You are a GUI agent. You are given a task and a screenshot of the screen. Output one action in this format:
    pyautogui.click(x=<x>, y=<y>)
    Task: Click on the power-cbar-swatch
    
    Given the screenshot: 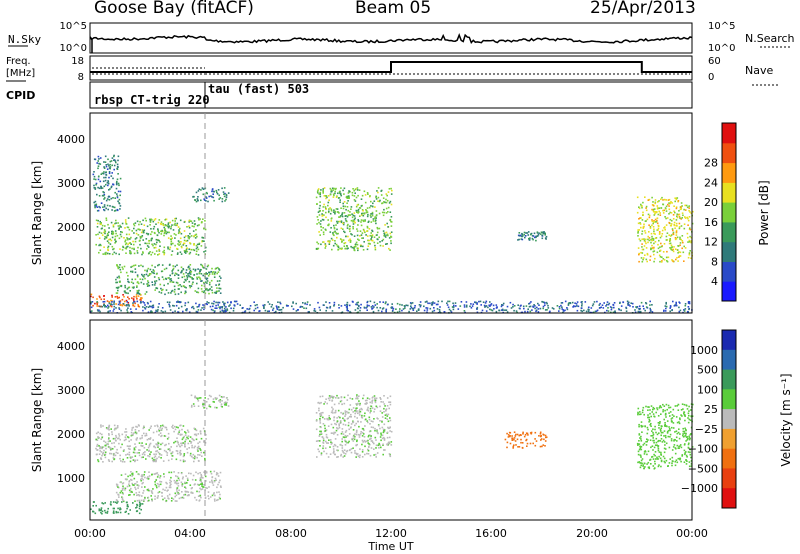 What is the action you would take?
    pyautogui.click(x=729, y=133)
    